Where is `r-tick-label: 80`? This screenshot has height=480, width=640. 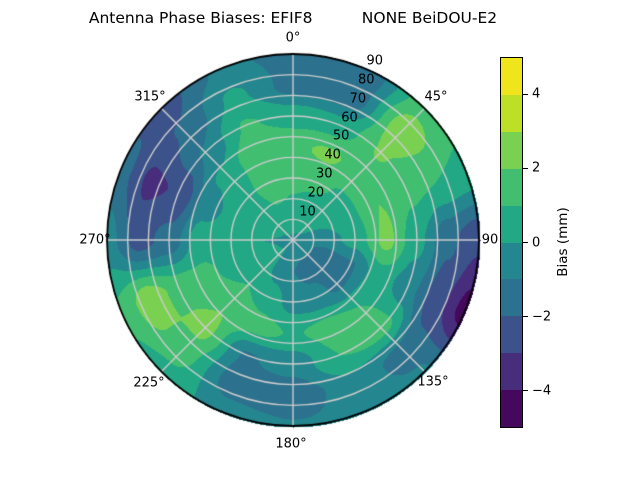 r-tick-label: 80 is located at coordinates (366, 80).